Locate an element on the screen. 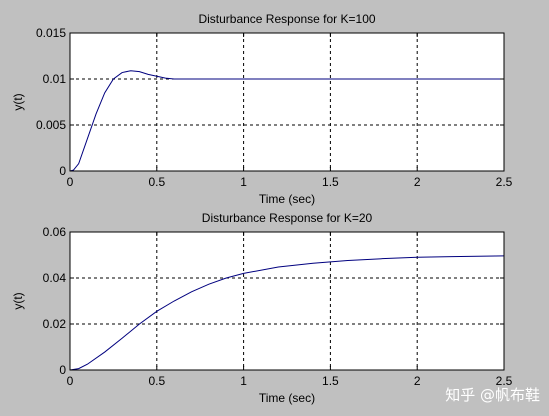  watermark: 知乎 @帆布鞋 is located at coordinates (492, 395).